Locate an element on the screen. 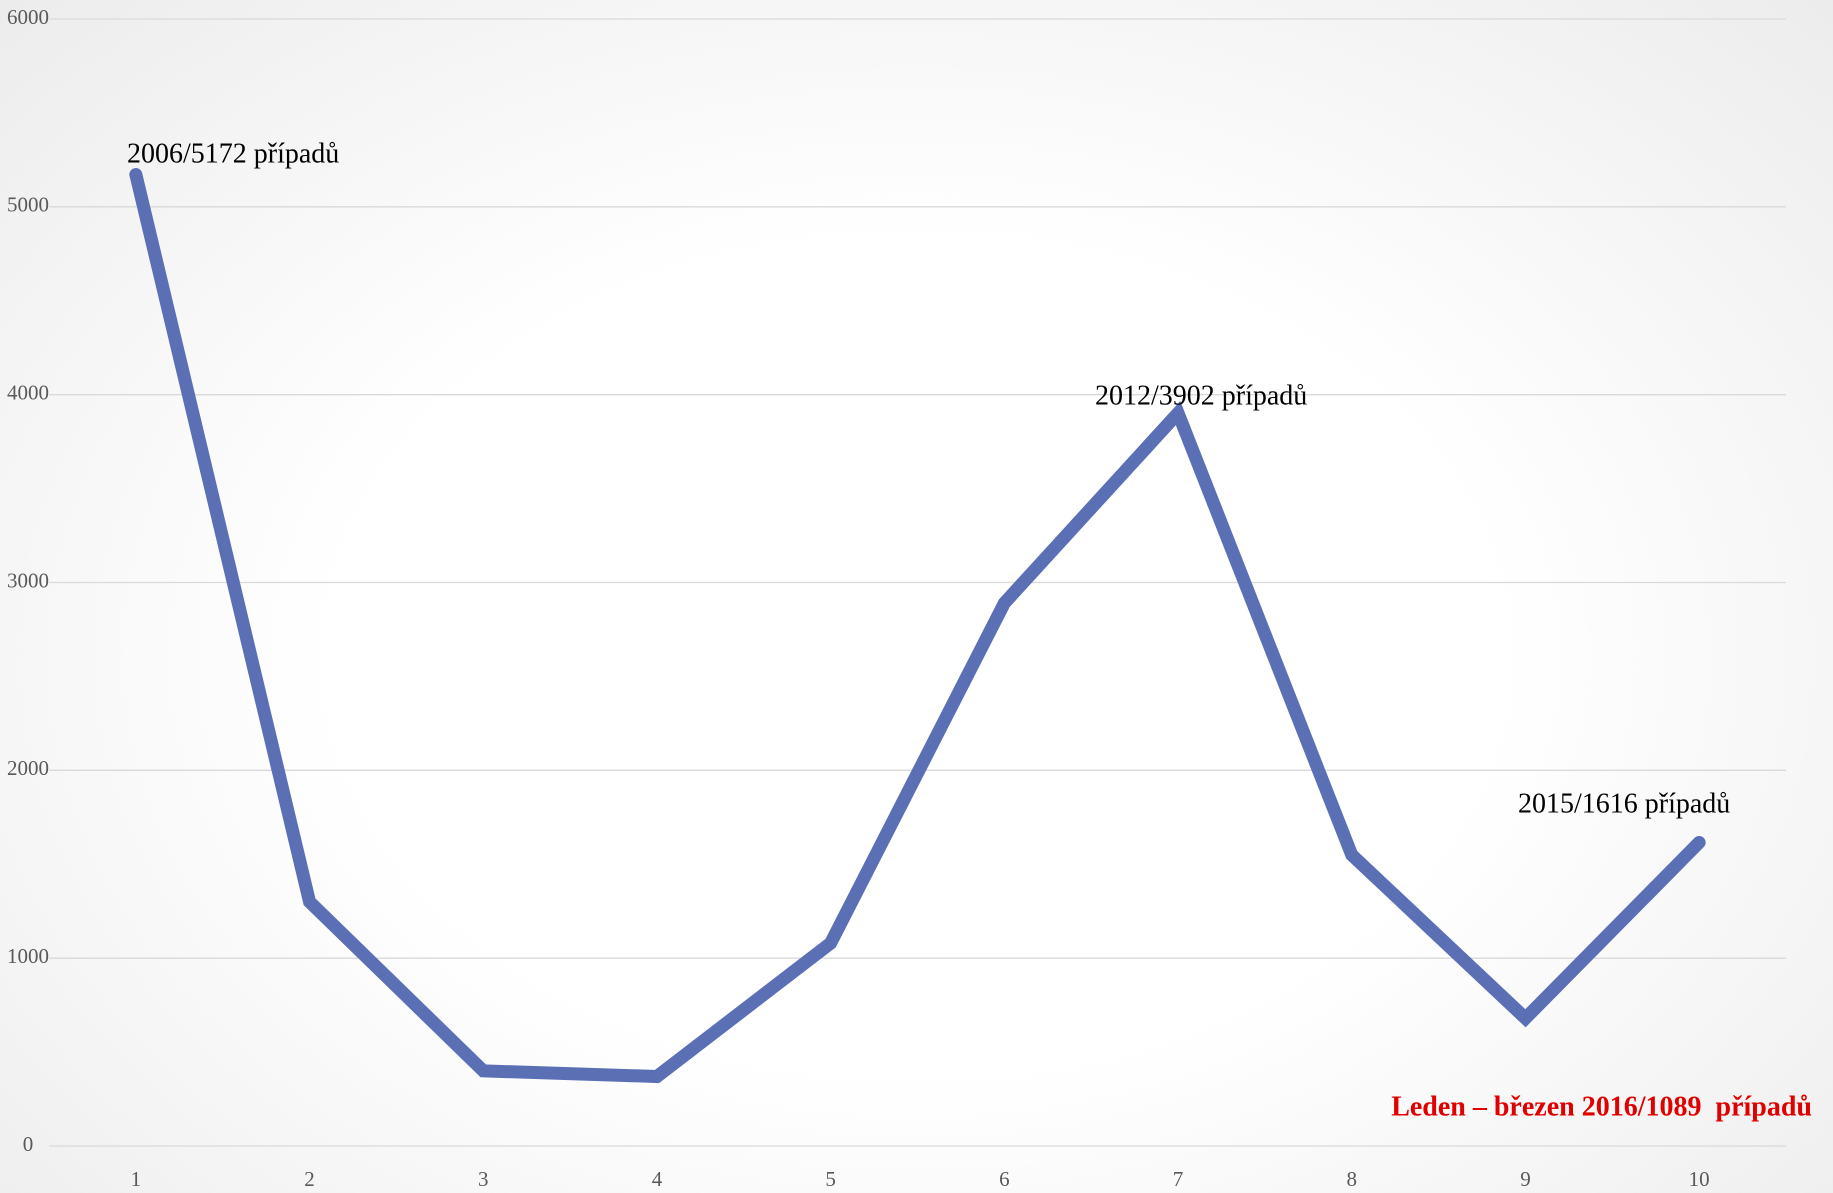 Image resolution: width=1833 pixels, height=1193 pixels. y-tick-label: 3000 is located at coordinates (28, 580).